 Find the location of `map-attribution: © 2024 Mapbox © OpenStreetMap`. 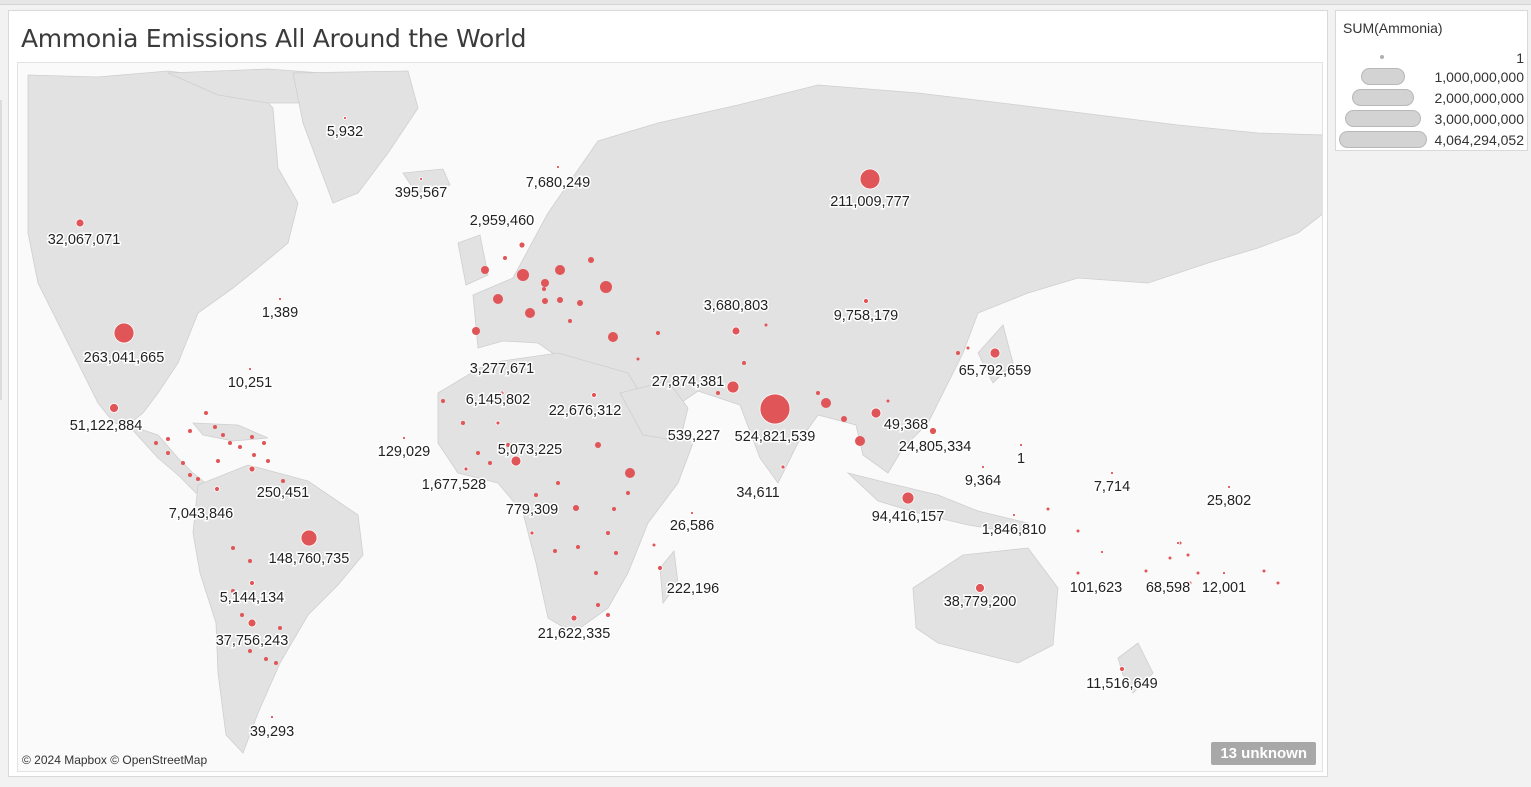

map-attribution: © 2024 Mapbox © OpenStreetMap is located at coordinates (115, 760).